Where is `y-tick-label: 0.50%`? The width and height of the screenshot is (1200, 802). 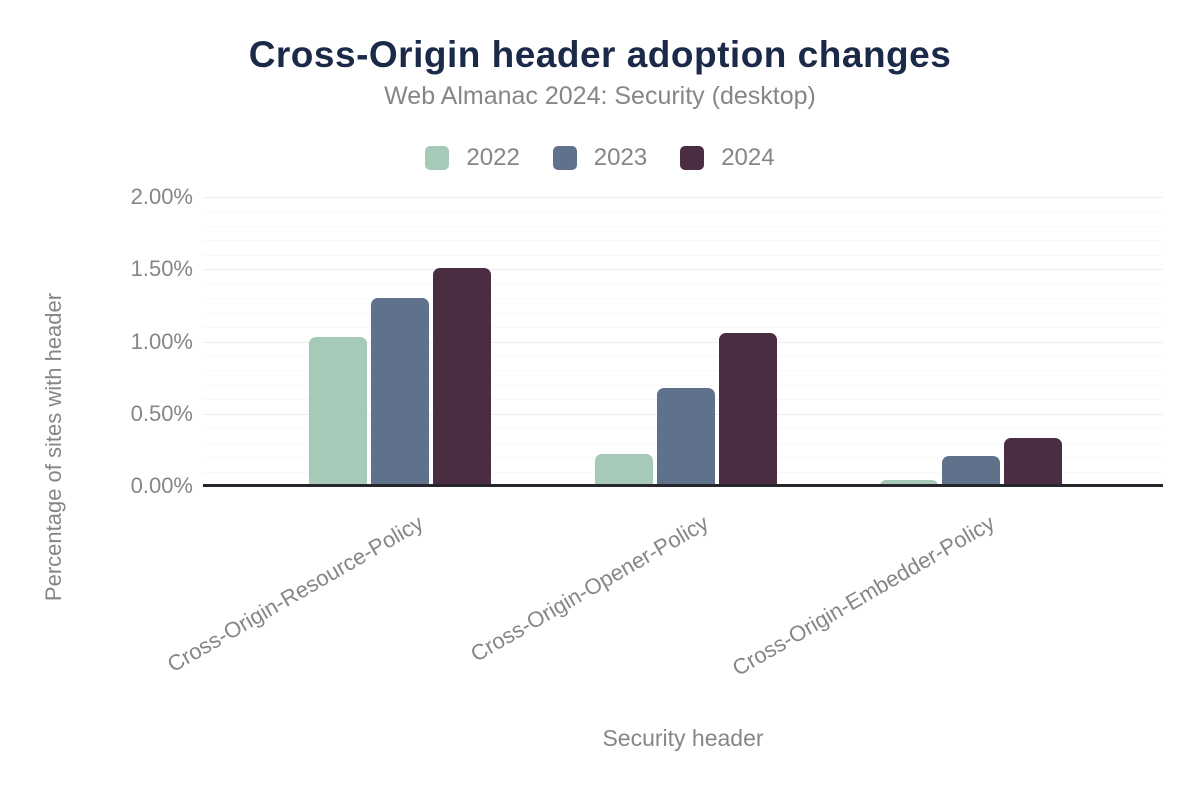
y-tick-label: 0.50% is located at coordinates (161, 413).